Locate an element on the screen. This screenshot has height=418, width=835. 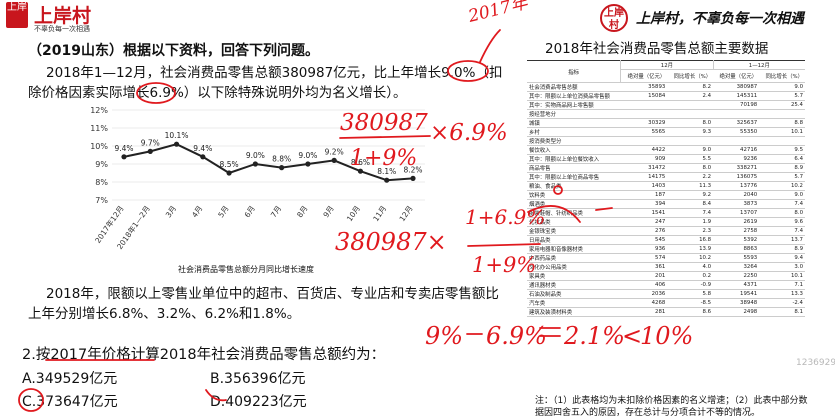
row-label: 按消费类型分 is located at coordinates (574, 141).